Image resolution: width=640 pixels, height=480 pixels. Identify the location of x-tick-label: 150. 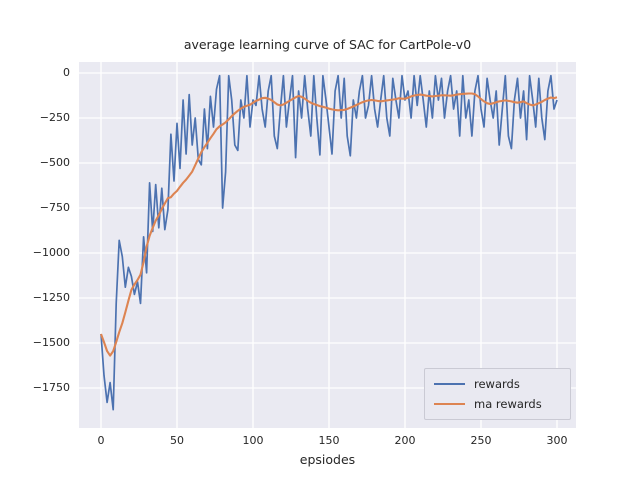
(329, 440).